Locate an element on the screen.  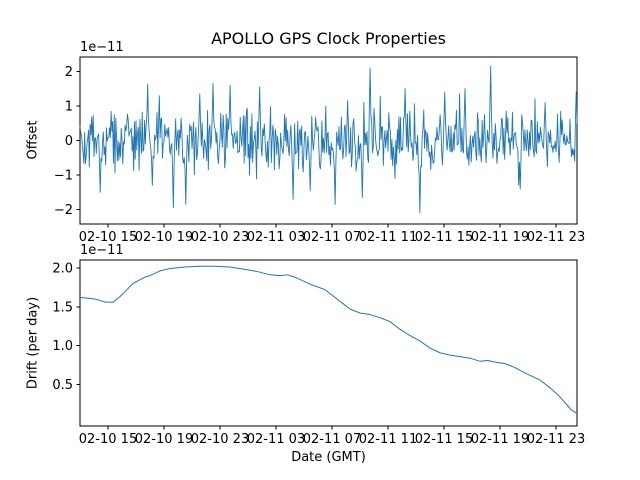
drift-ylabel: Drift (per day) is located at coordinates (33, 343).